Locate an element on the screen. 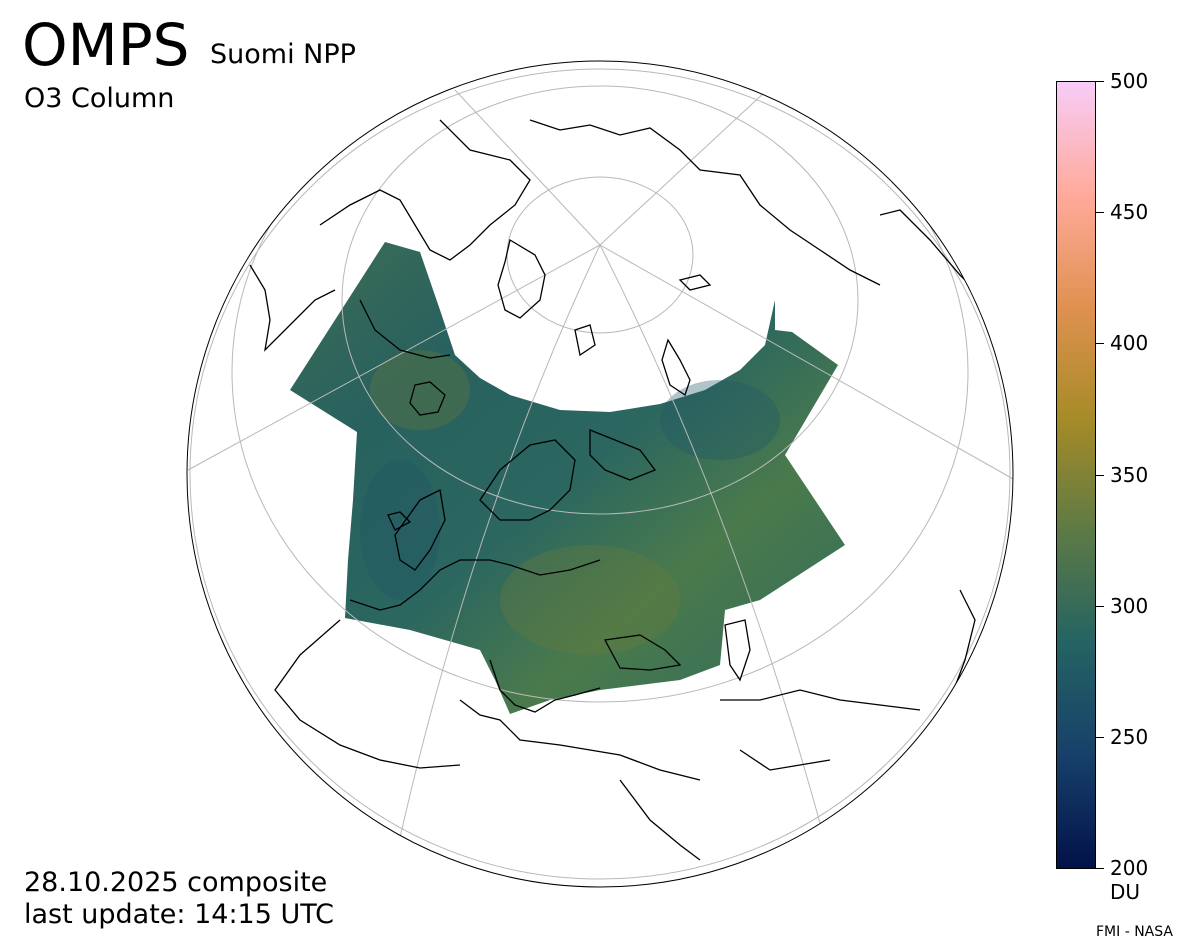 The height and width of the screenshot is (950, 1200). colorbar-tick-label: 400 is located at coordinates (1129, 343).